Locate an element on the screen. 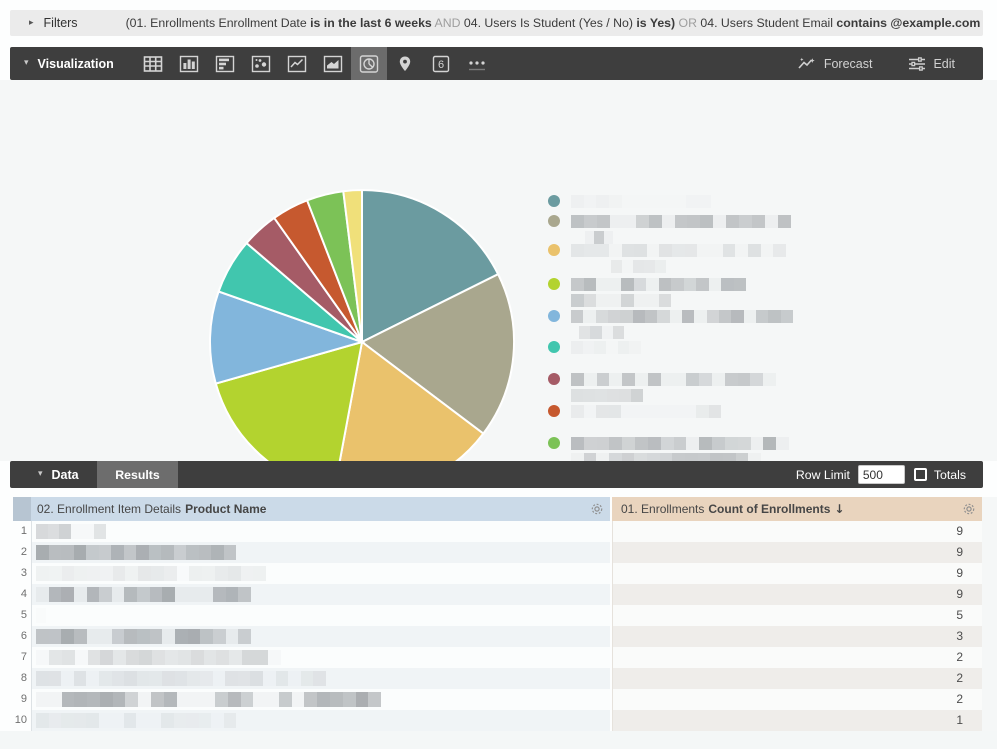 This screenshot has width=997, height=749. viz-type-button-area is located at coordinates (333, 63).